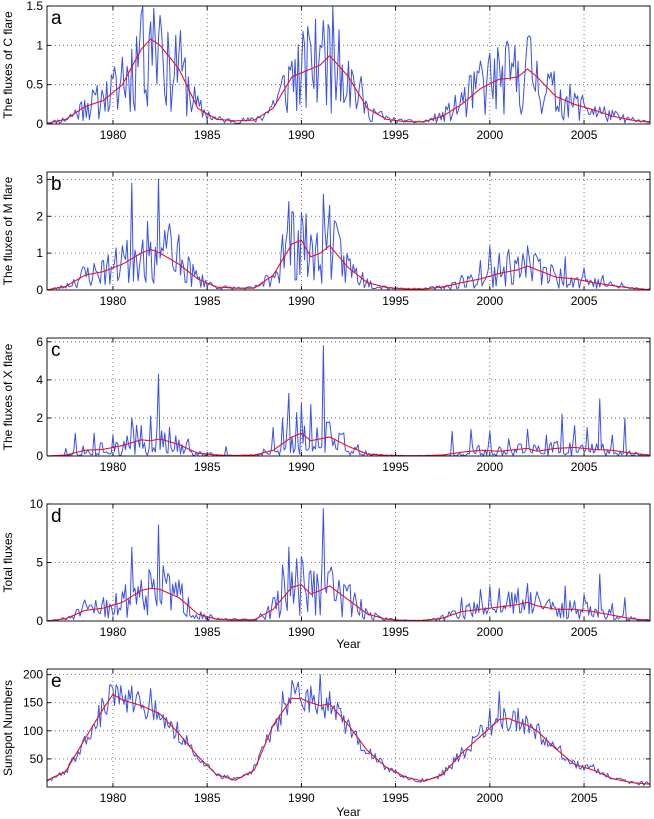 The image size is (654, 819). Describe the element at coordinates (34, 85) in the screenshot. I see `y-tick-label: 0.5` at that location.